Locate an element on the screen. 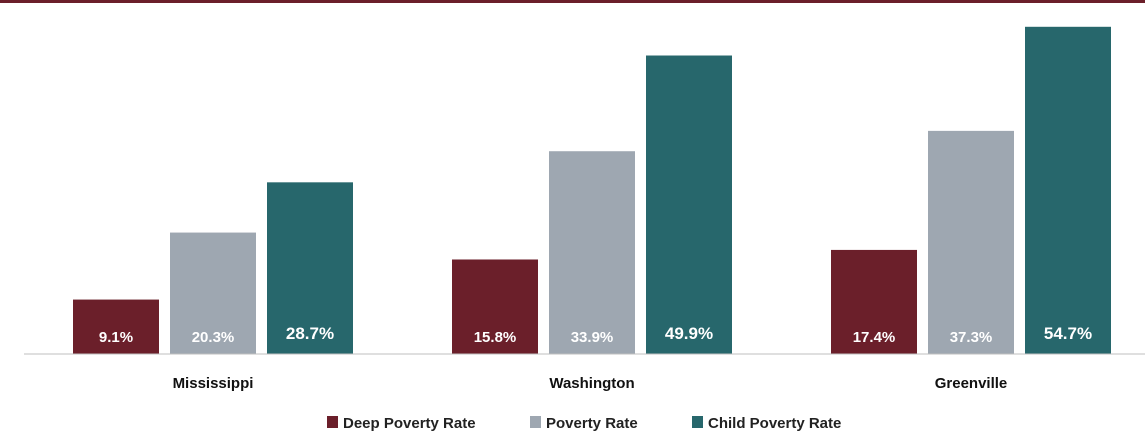 The width and height of the screenshot is (1145, 434). bar-mississippi-deep-poverty-rate is located at coordinates (116, 326).